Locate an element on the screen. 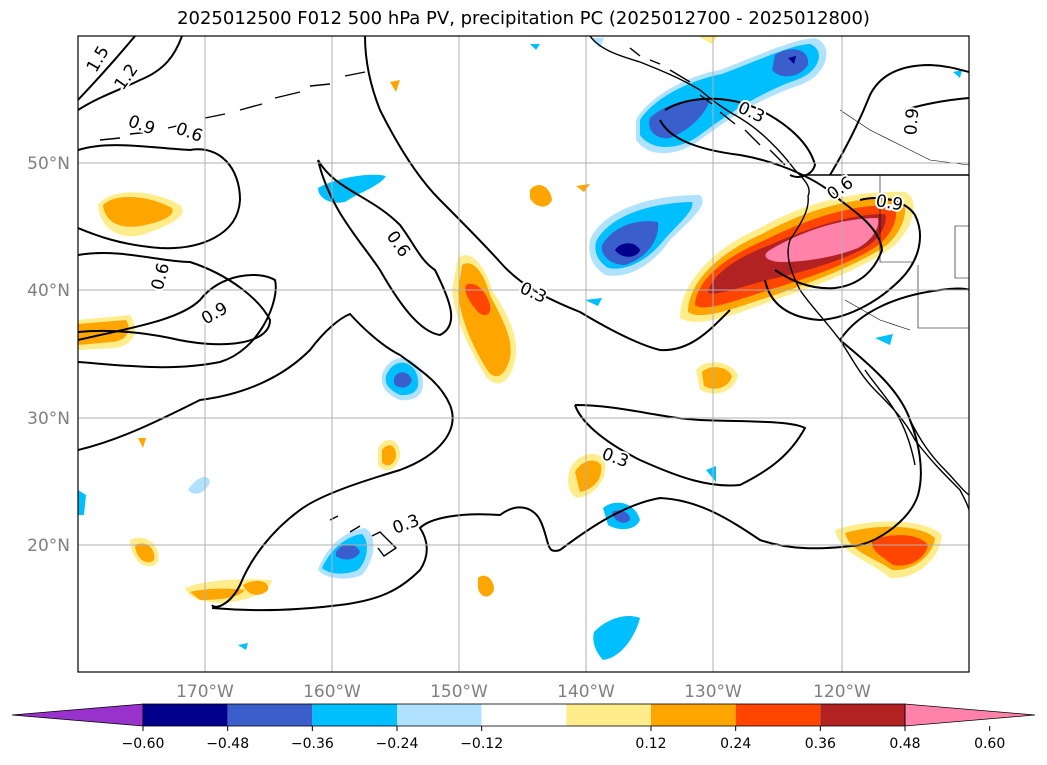 The width and height of the screenshot is (1047, 765). contour-label: 0.9 is located at coordinates (912, 121).